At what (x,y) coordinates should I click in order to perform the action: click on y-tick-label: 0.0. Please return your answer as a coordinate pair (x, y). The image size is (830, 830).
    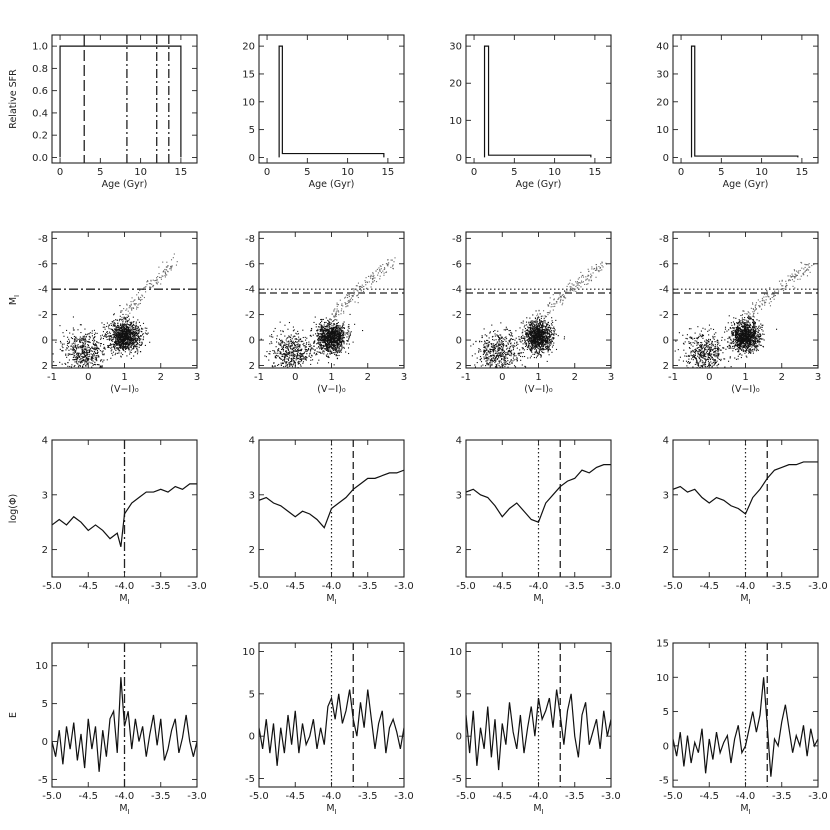
    Looking at the image, I should click on (40, 158).